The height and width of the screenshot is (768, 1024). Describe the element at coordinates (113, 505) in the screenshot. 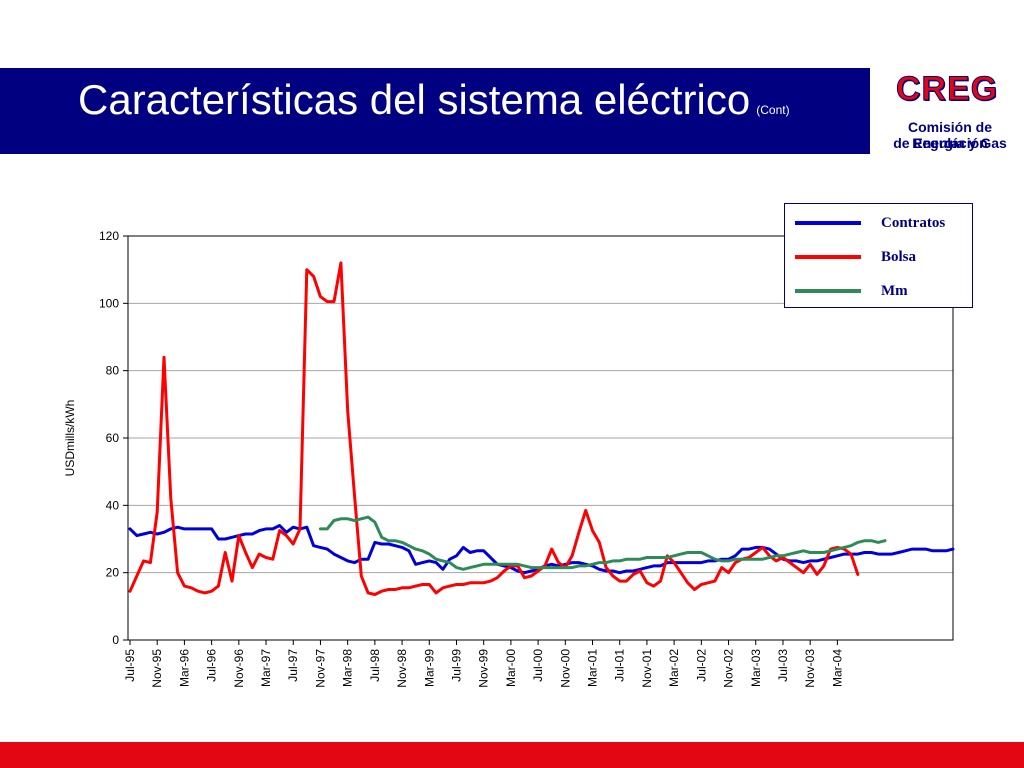

I see `y-tick-label: 40` at that location.